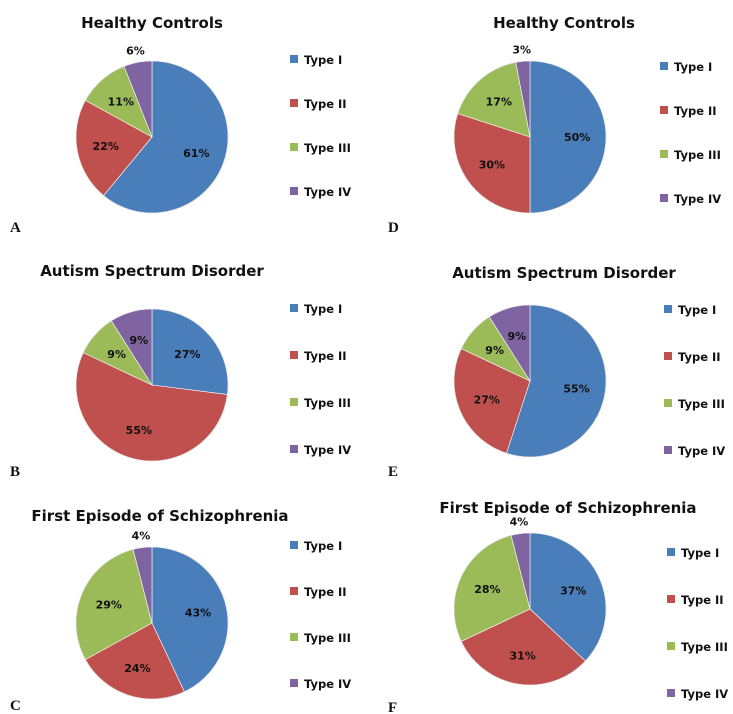  Describe the element at coordinates (499, 102) in the screenshot. I see `slice-label: 17%` at that location.